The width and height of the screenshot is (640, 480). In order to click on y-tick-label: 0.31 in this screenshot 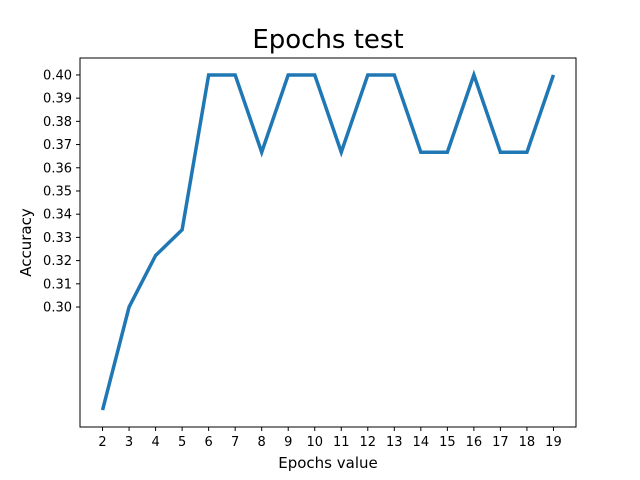, I will do `click(57, 284)`.